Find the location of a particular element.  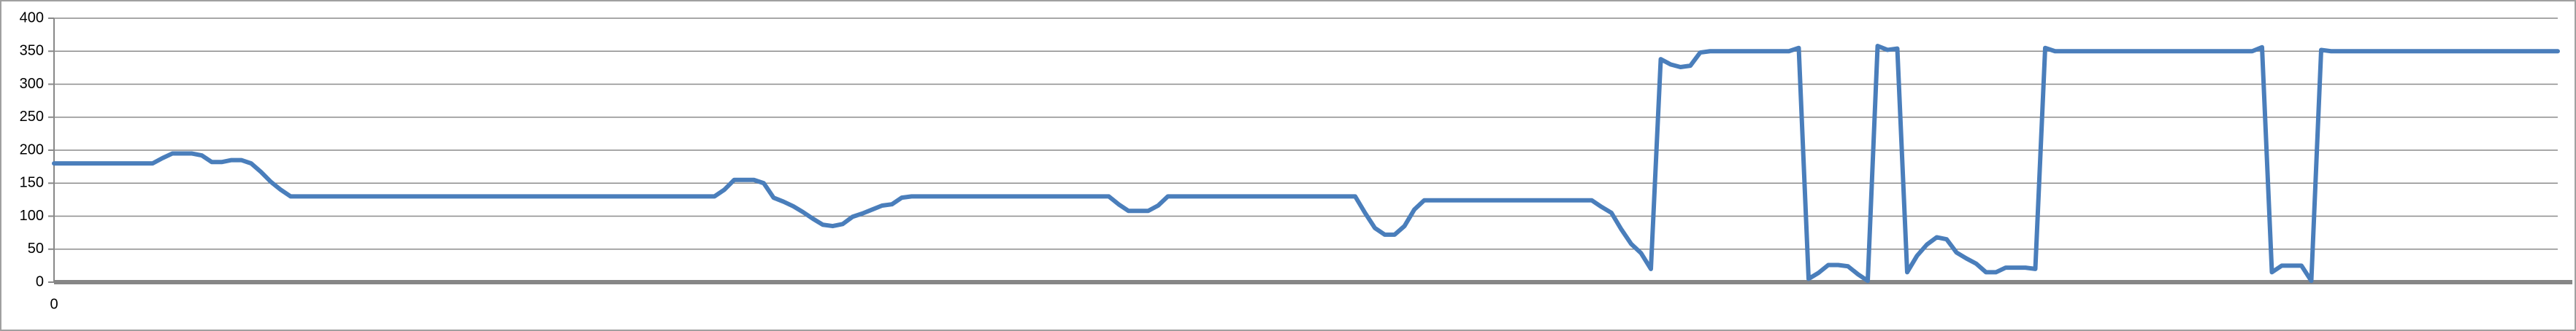

y-tick-label: 400 is located at coordinates (32, 17).